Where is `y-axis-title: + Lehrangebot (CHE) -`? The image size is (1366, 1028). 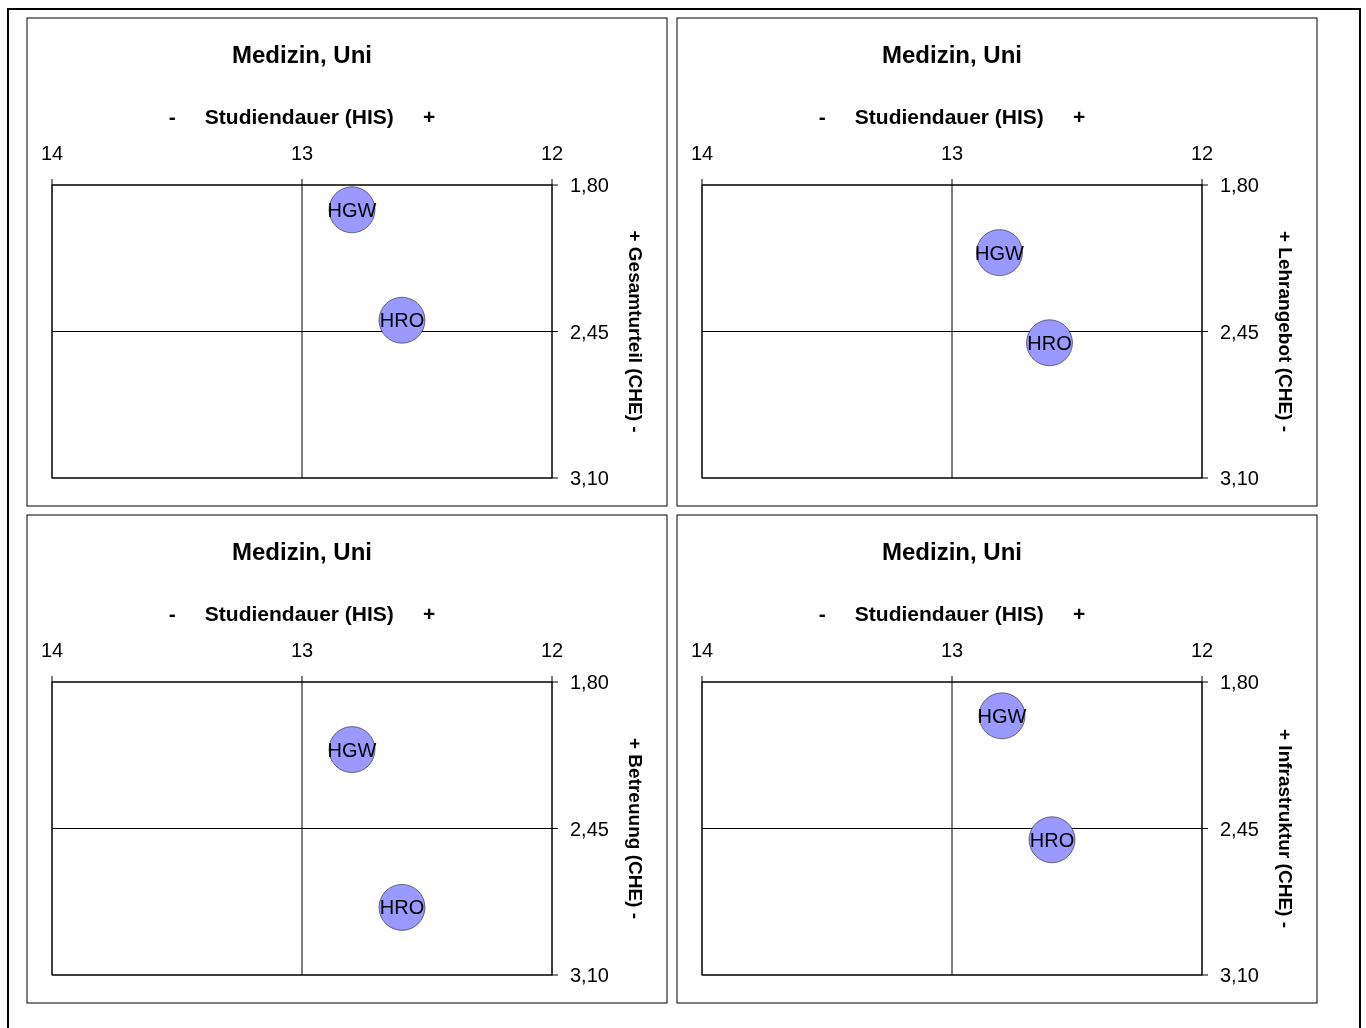 y-axis-title: + Lehrangebot (CHE) - is located at coordinates (1285, 331).